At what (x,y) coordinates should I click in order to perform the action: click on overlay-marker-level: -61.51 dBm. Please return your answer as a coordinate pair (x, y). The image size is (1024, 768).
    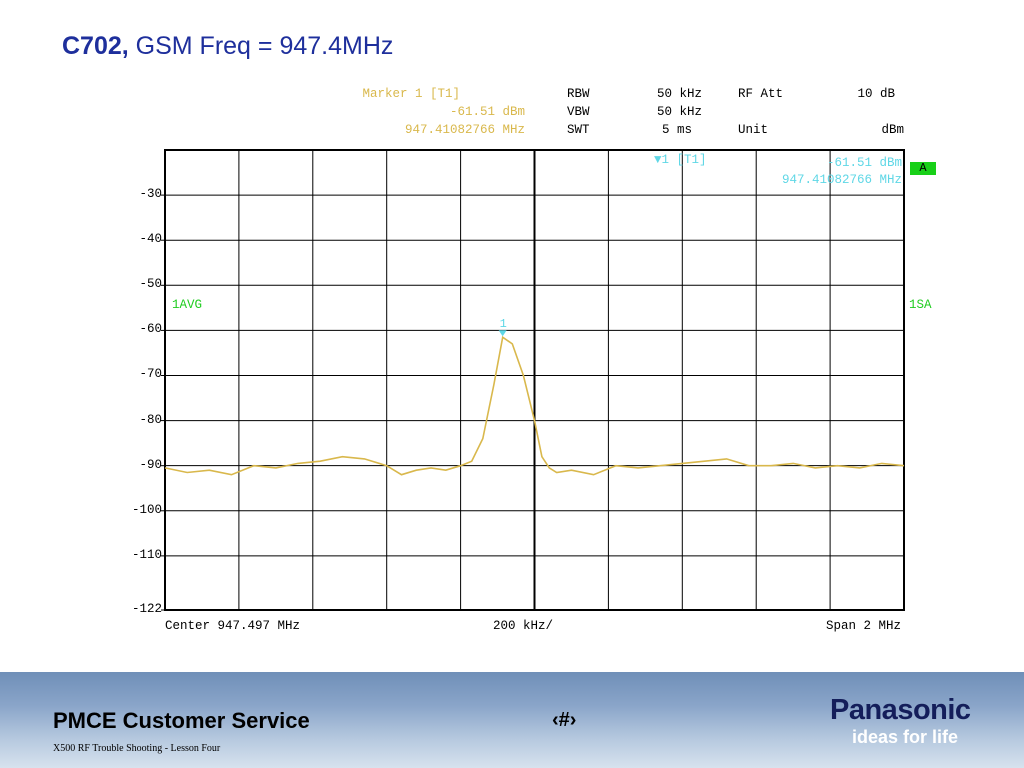
    Looking at the image, I should click on (864, 163).